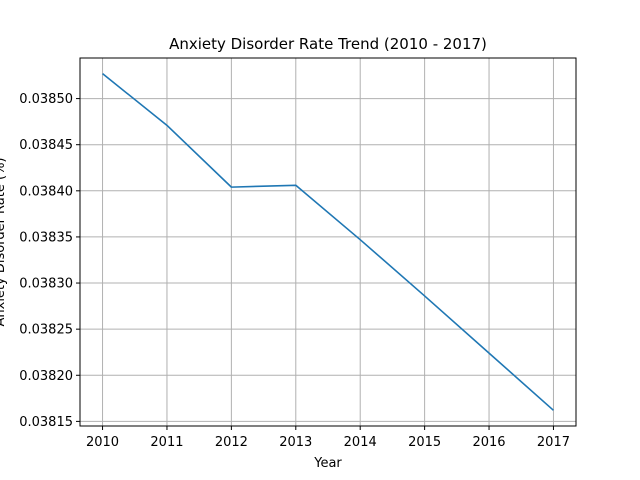  Describe the element at coordinates (46, 422) in the screenshot. I see `y-tick-label: 0.03815` at that location.